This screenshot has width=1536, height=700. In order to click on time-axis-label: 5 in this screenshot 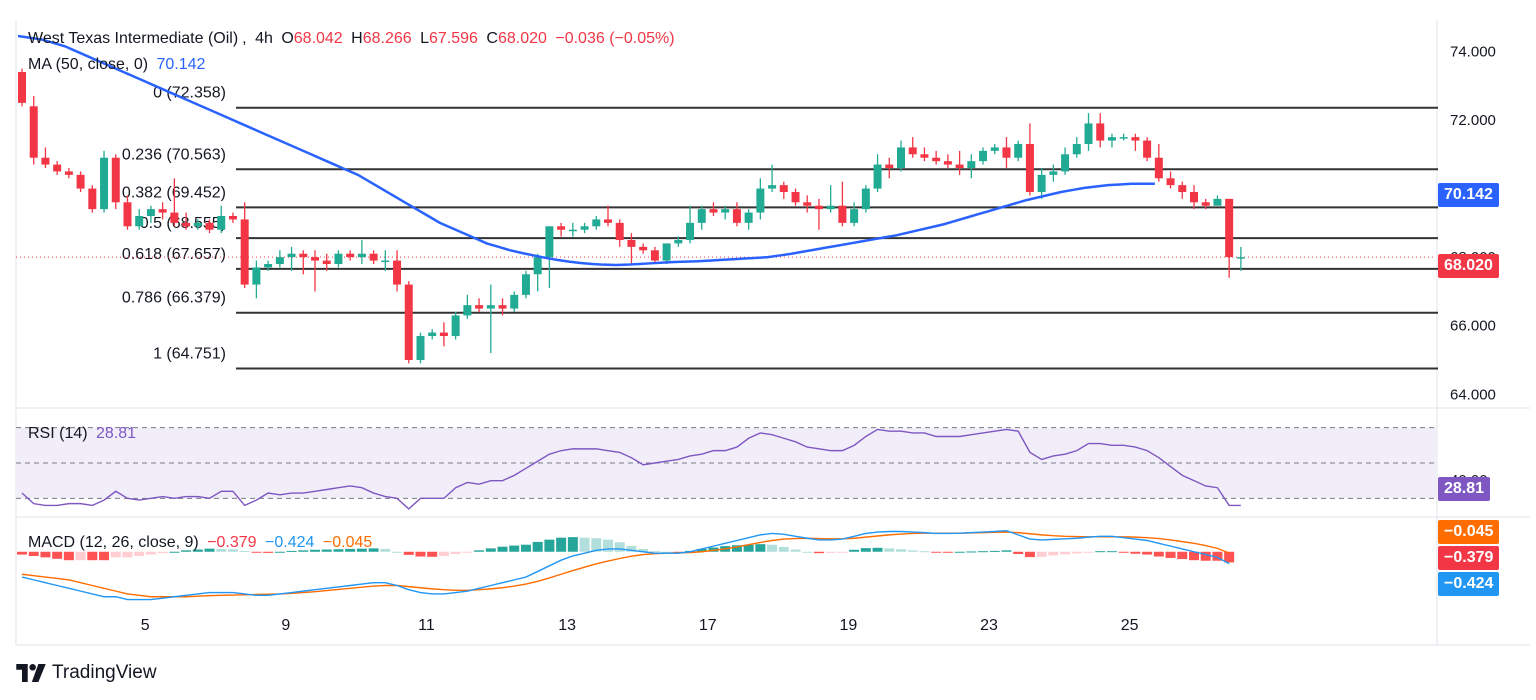, I will do `click(145, 625)`.